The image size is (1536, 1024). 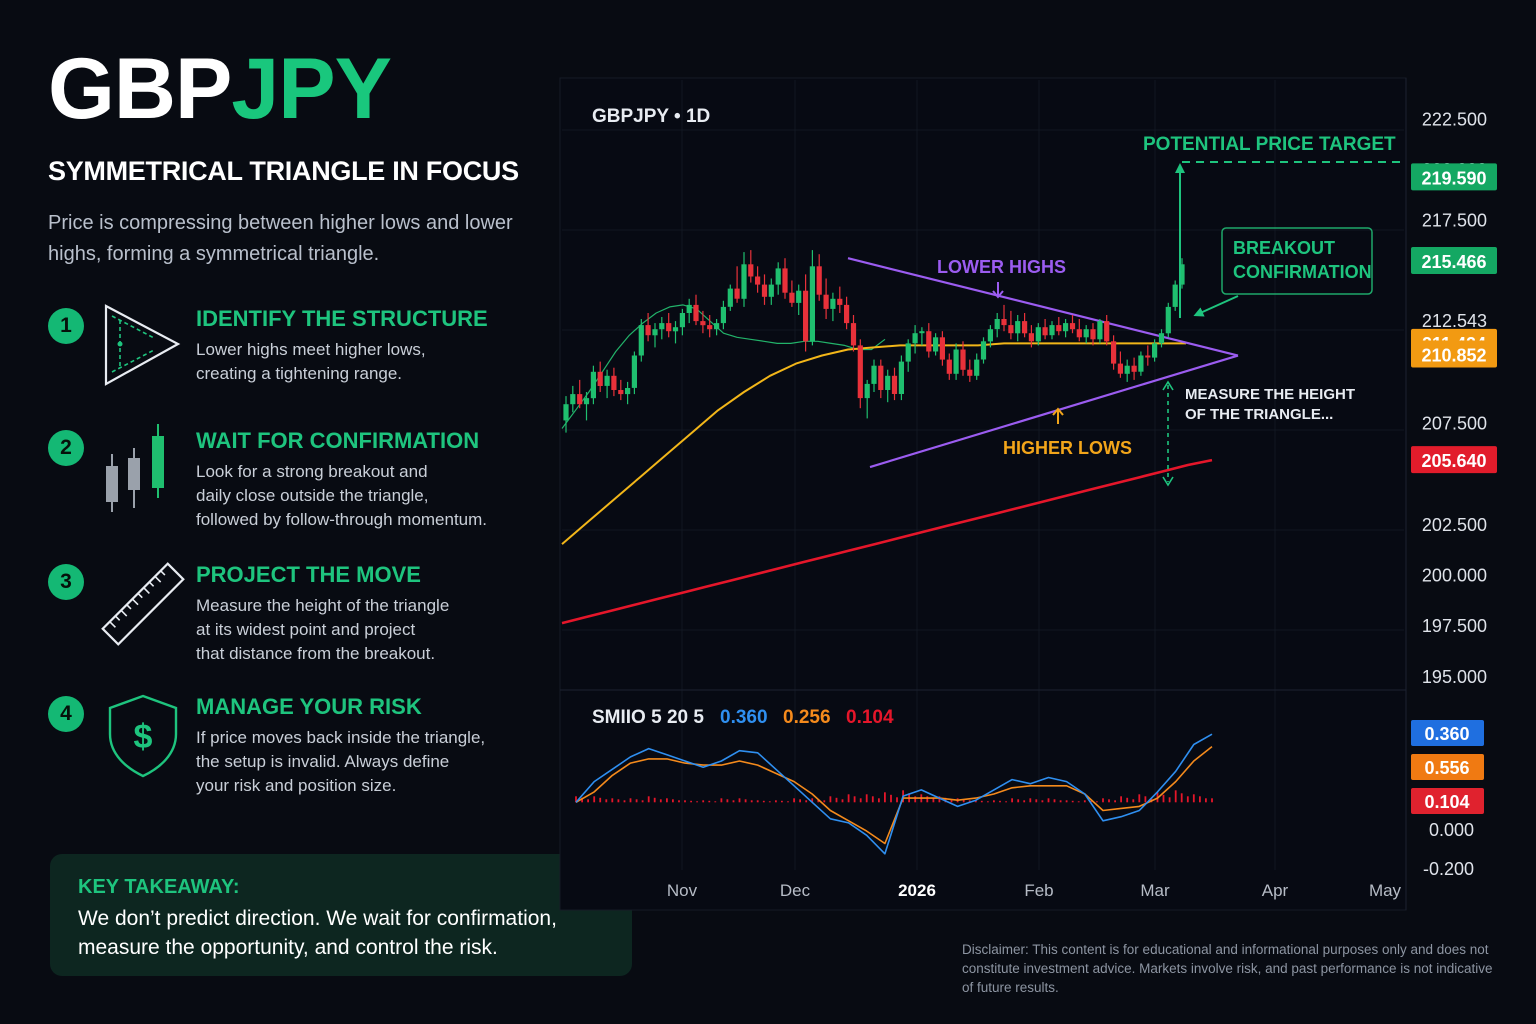 What do you see at coordinates (1155, 890) in the screenshot?
I see `time-axis-label: Mar` at bounding box center [1155, 890].